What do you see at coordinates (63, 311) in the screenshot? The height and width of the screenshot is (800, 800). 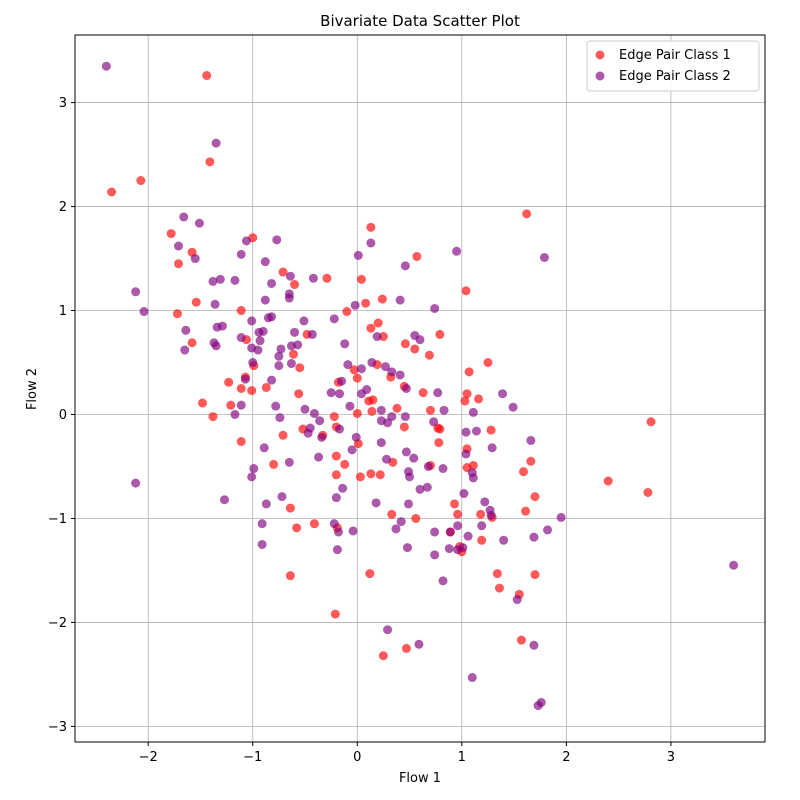 I see `y-tick-label: 1` at bounding box center [63, 311].